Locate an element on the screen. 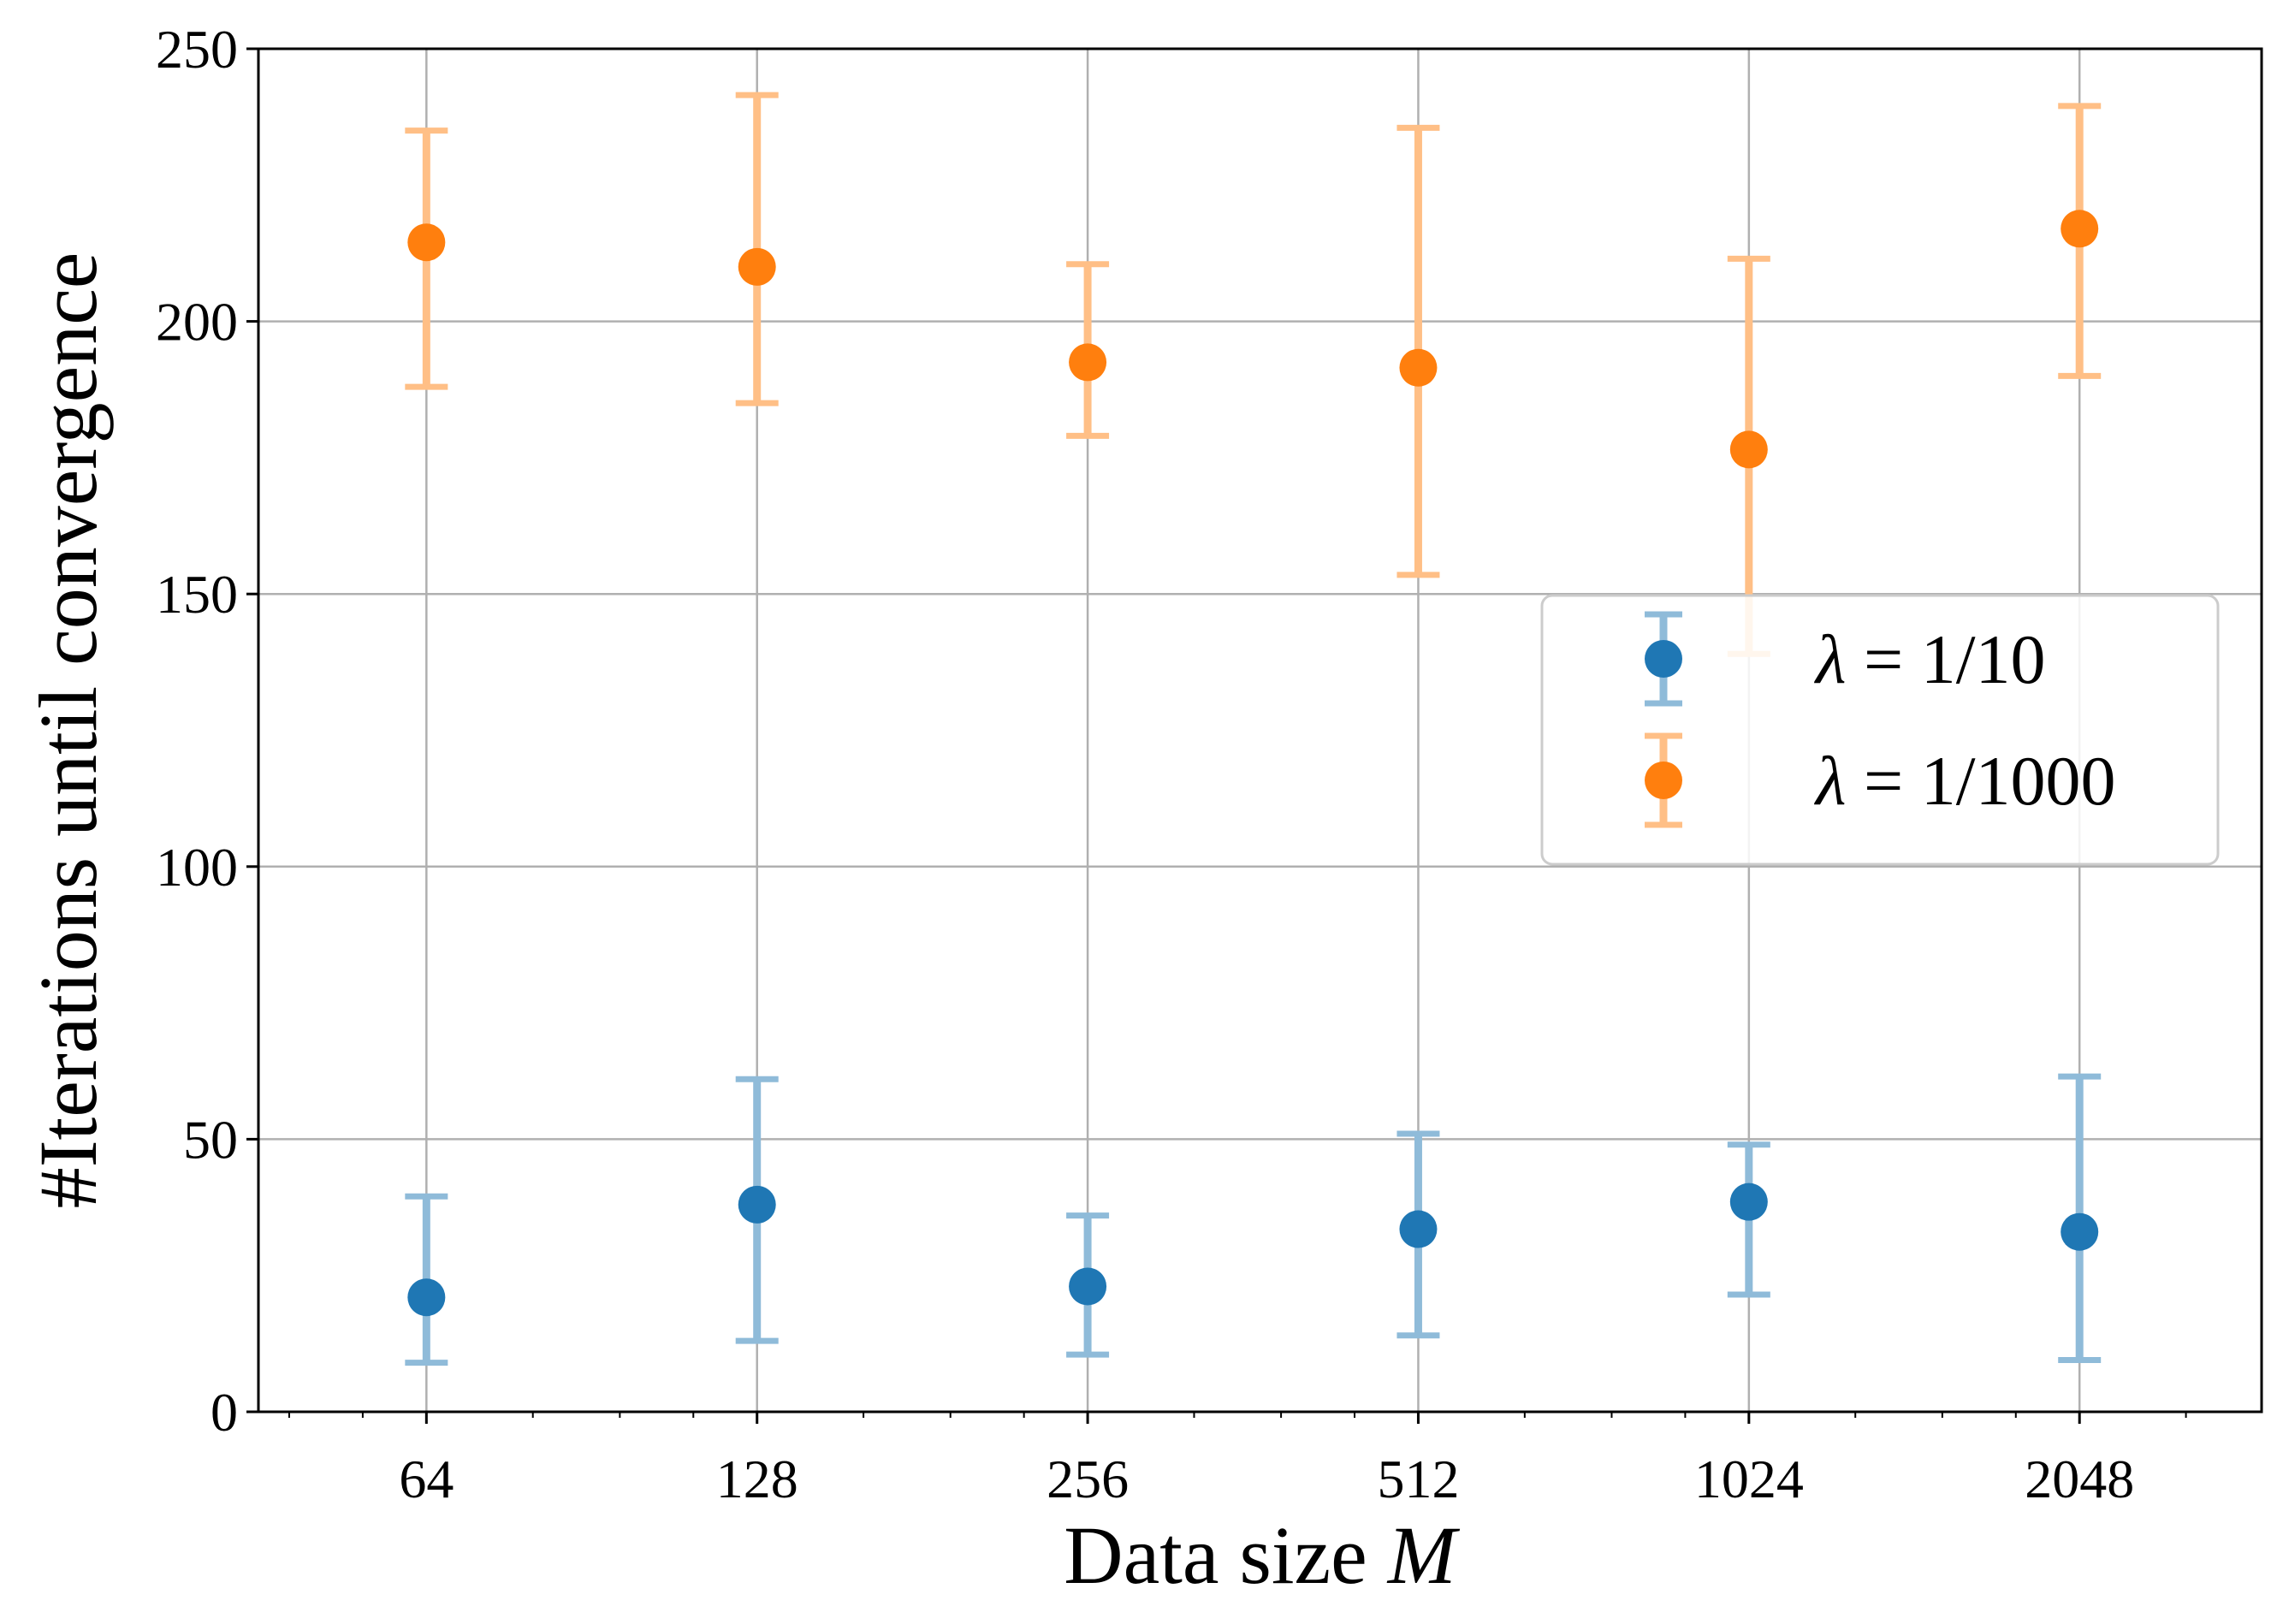  x-tick-label: 256 is located at coordinates (1088, 1479).